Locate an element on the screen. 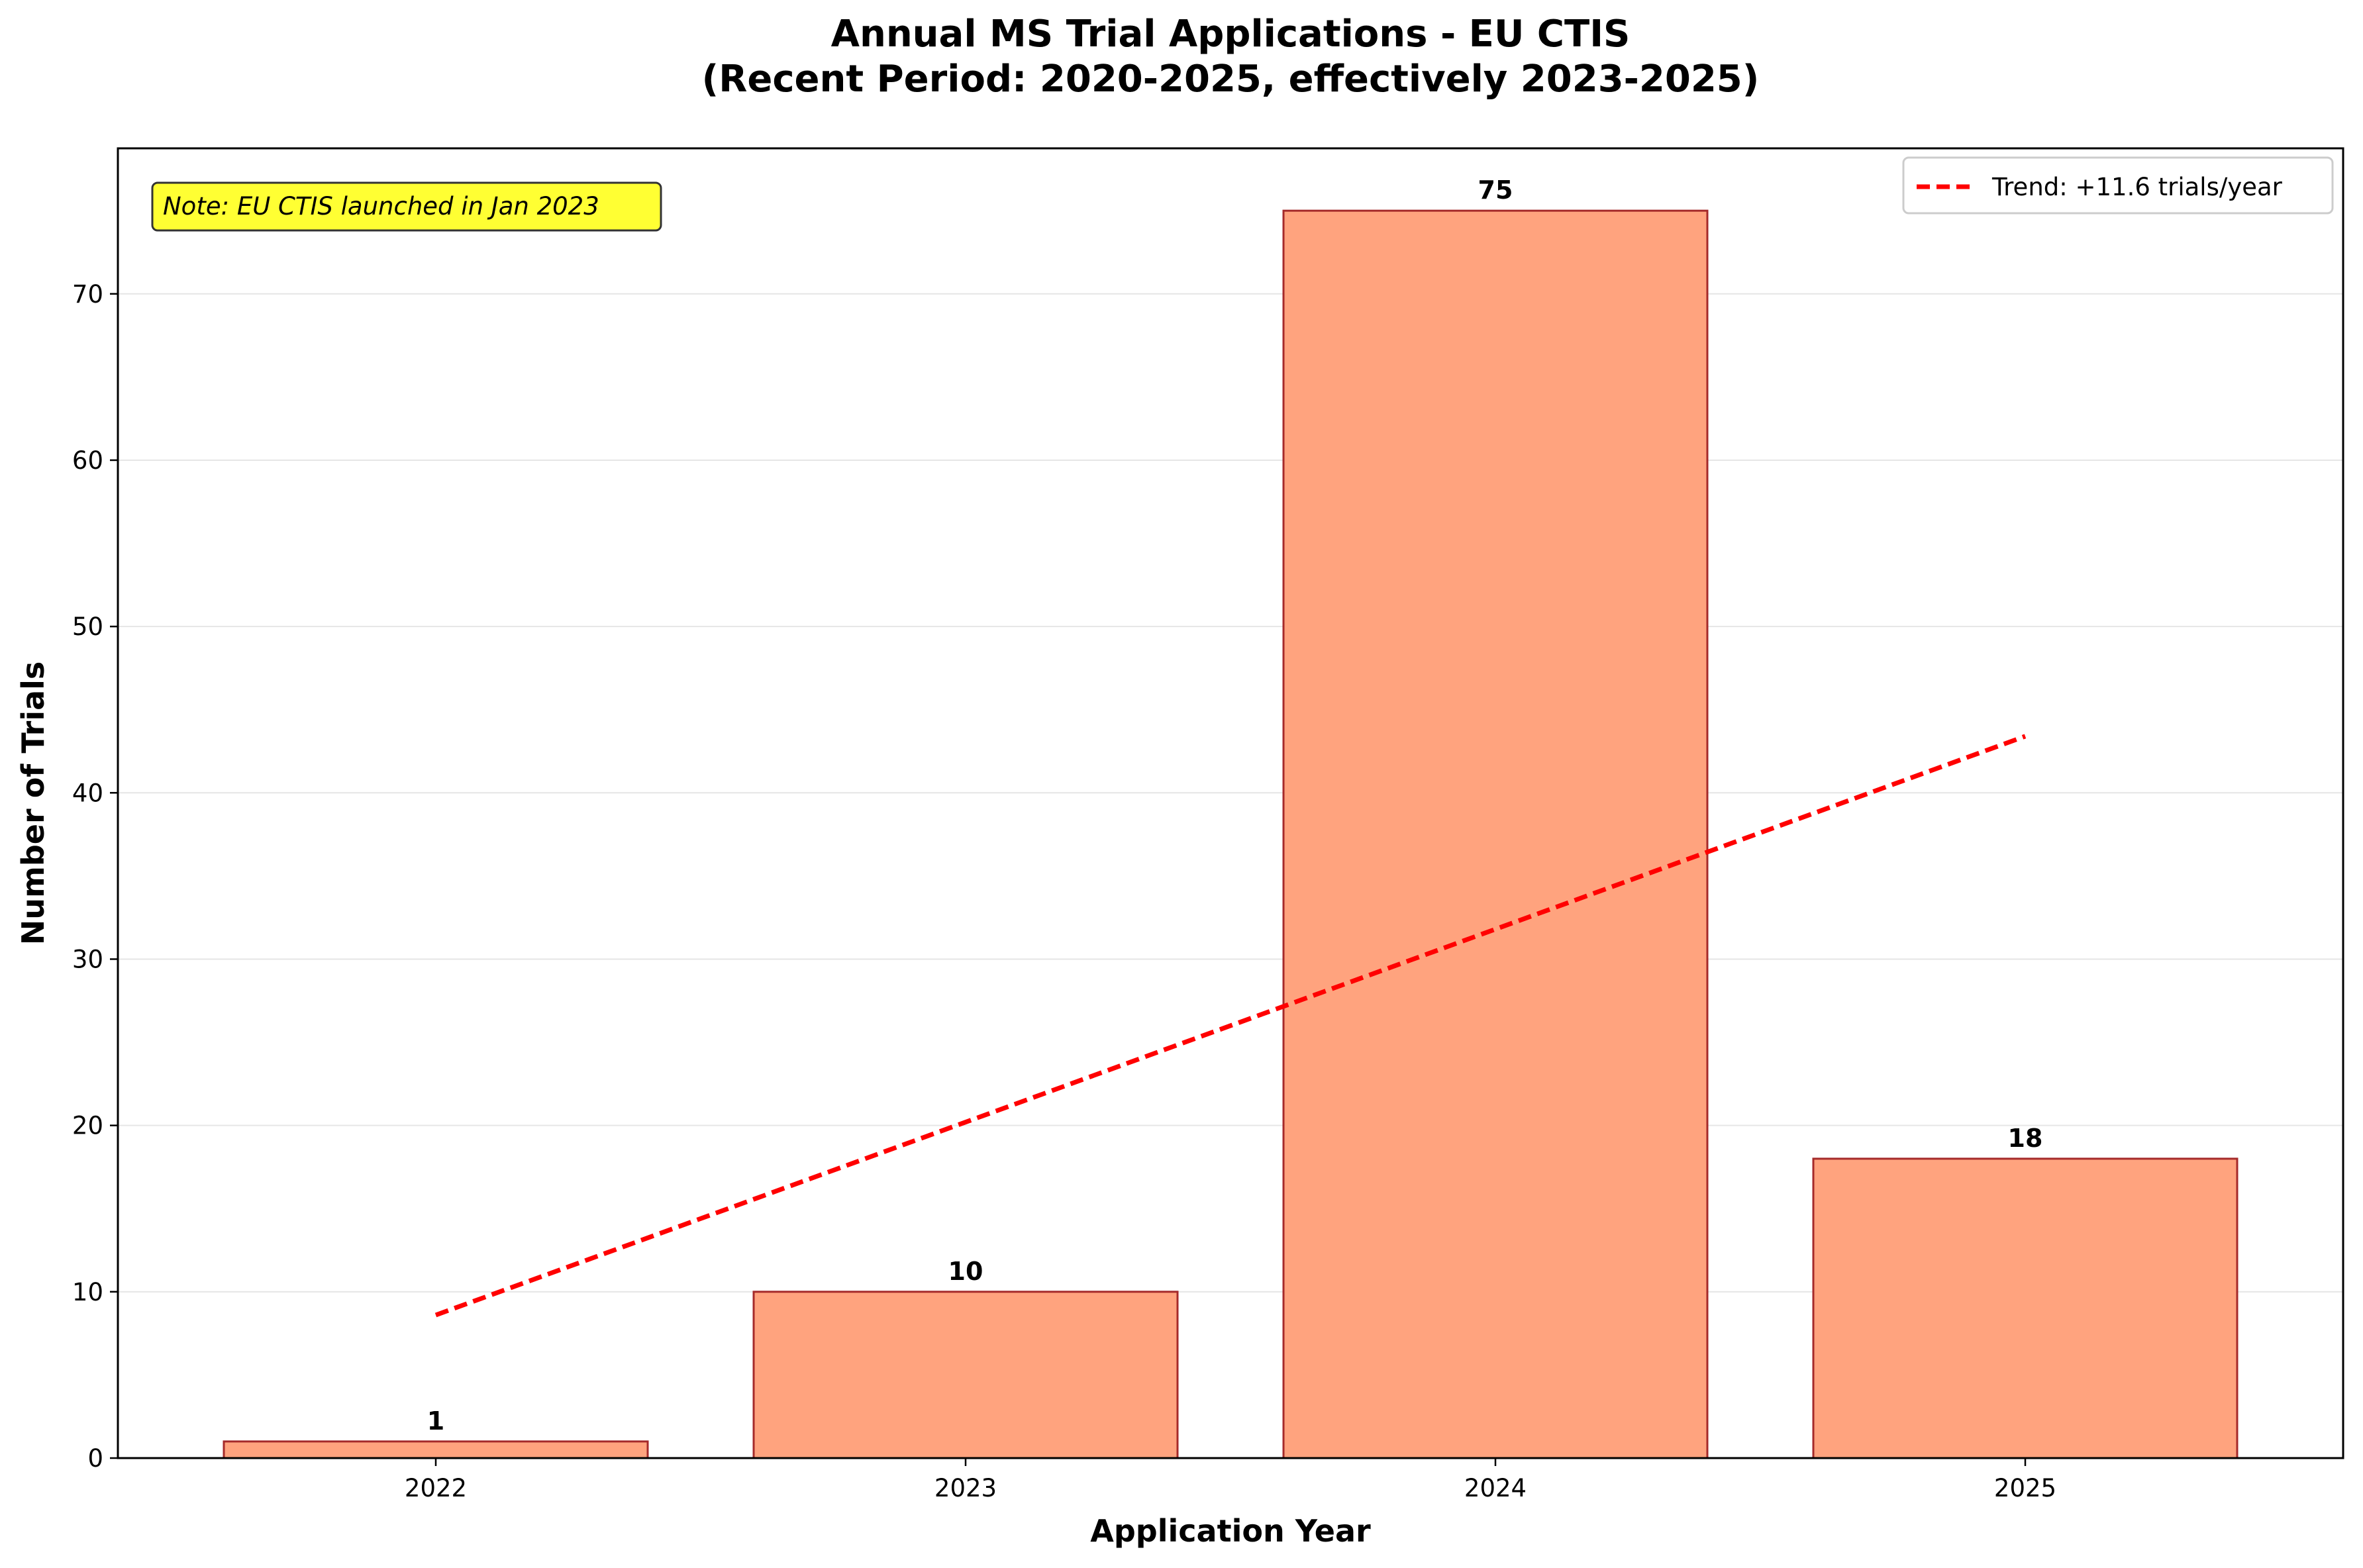 The width and height of the screenshot is (2363, 1568). y-tick-label: 50 is located at coordinates (87, 626).